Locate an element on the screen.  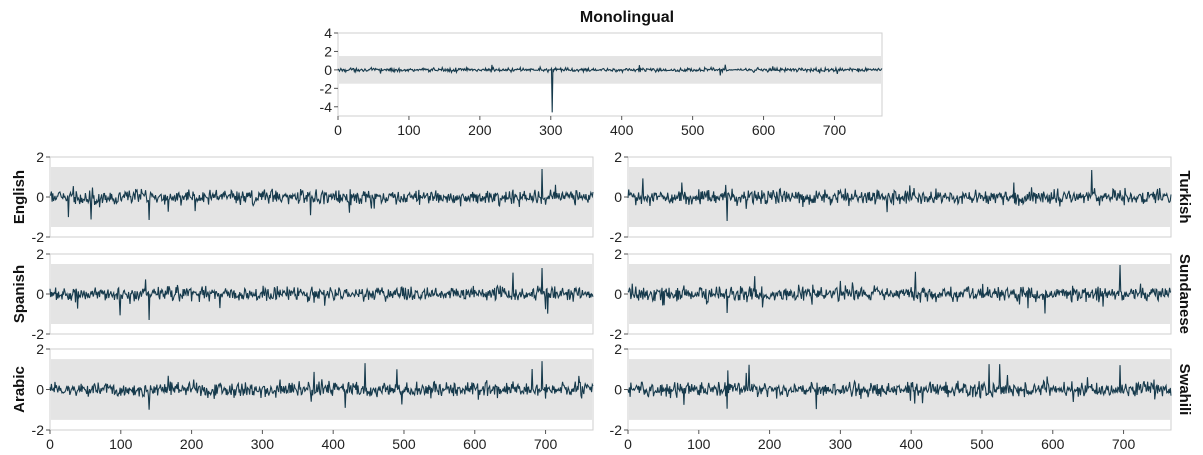
language-label-swahili: Swahili is located at coordinates (1184, 390).